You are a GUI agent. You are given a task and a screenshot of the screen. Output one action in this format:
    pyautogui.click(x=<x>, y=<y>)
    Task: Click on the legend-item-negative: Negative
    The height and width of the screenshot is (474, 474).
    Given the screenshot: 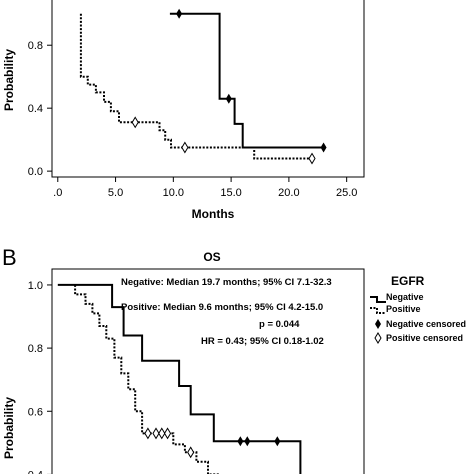 What is the action you would take?
    pyautogui.click(x=397, y=297)
    